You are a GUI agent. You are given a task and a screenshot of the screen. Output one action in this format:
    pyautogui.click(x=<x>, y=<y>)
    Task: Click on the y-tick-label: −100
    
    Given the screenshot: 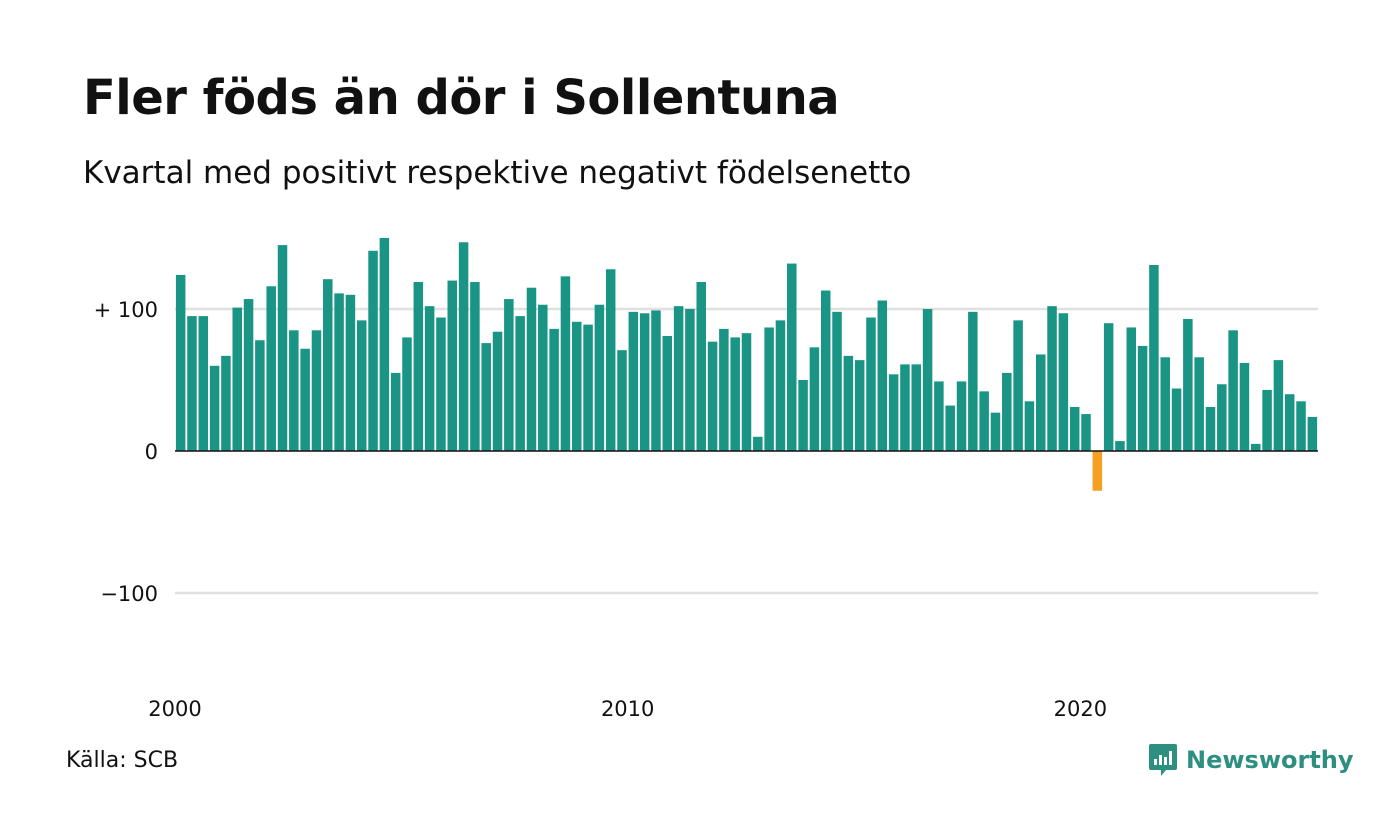 What is the action you would take?
    pyautogui.click(x=129, y=594)
    